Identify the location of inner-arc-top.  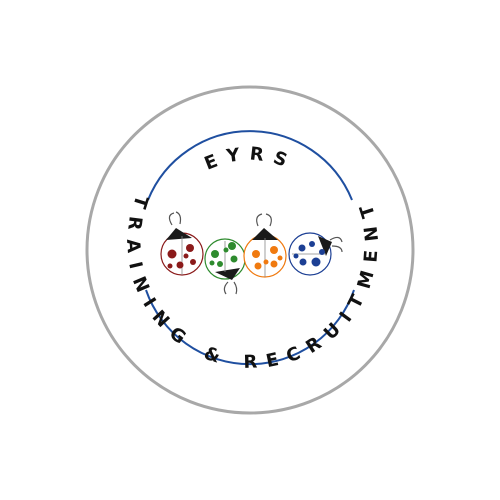
(250, 165).